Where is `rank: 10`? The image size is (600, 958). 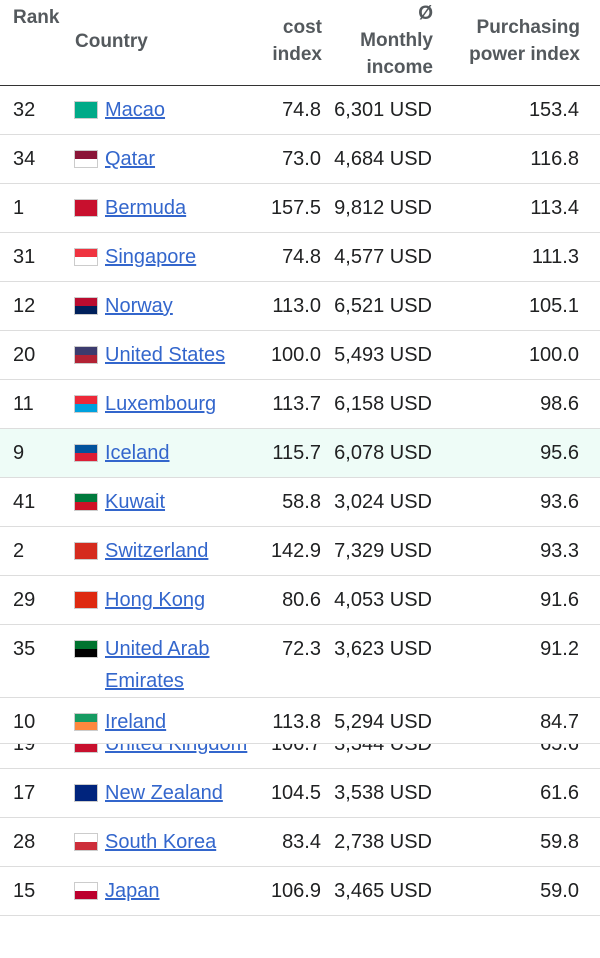 rank: 10 is located at coordinates (24, 722).